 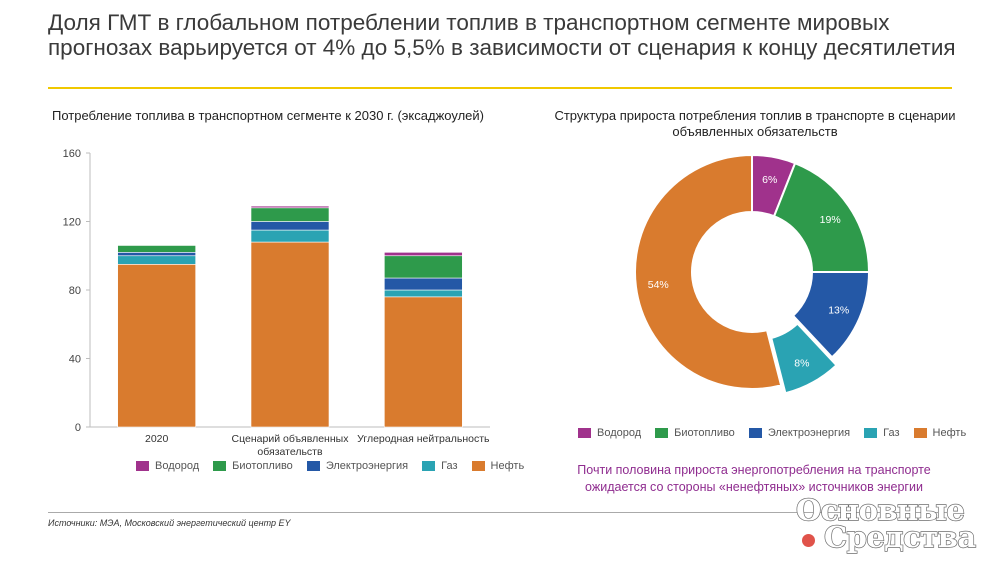 What do you see at coordinates (72, 223) in the screenshot?
I see `y-tick-label: 120` at bounding box center [72, 223].